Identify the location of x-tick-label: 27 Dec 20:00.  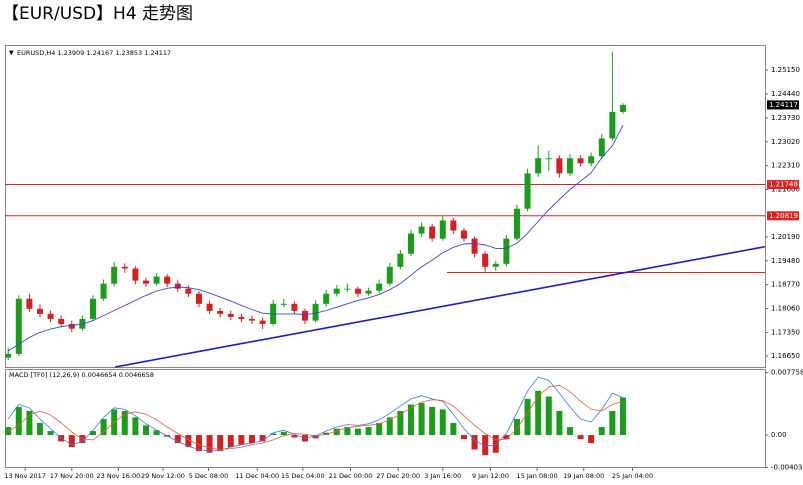
(398, 476).